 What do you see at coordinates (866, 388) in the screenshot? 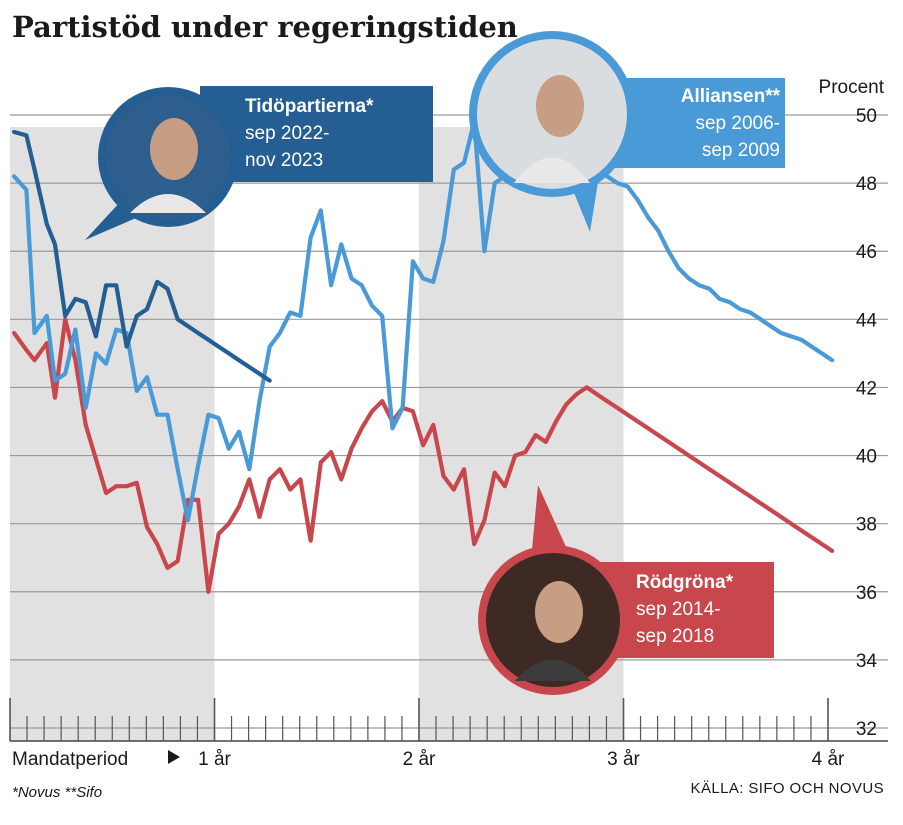
I see `y-tick-label: 42` at bounding box center [866, 388].